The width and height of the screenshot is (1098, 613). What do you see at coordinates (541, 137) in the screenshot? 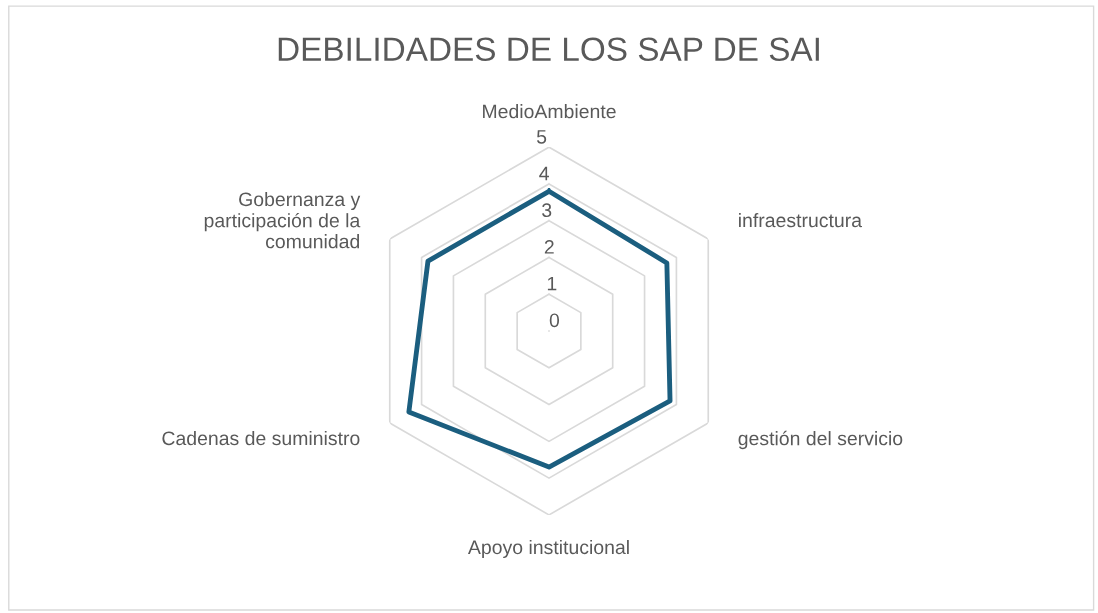
I see `y-tick-label: 5` at bounding box center [541, 137].